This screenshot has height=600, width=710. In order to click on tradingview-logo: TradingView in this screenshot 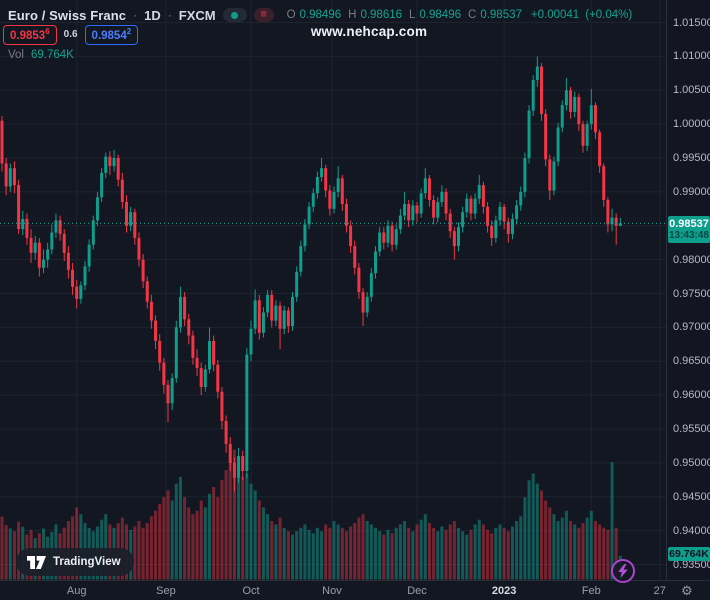, I will do `click(75, 562)`.